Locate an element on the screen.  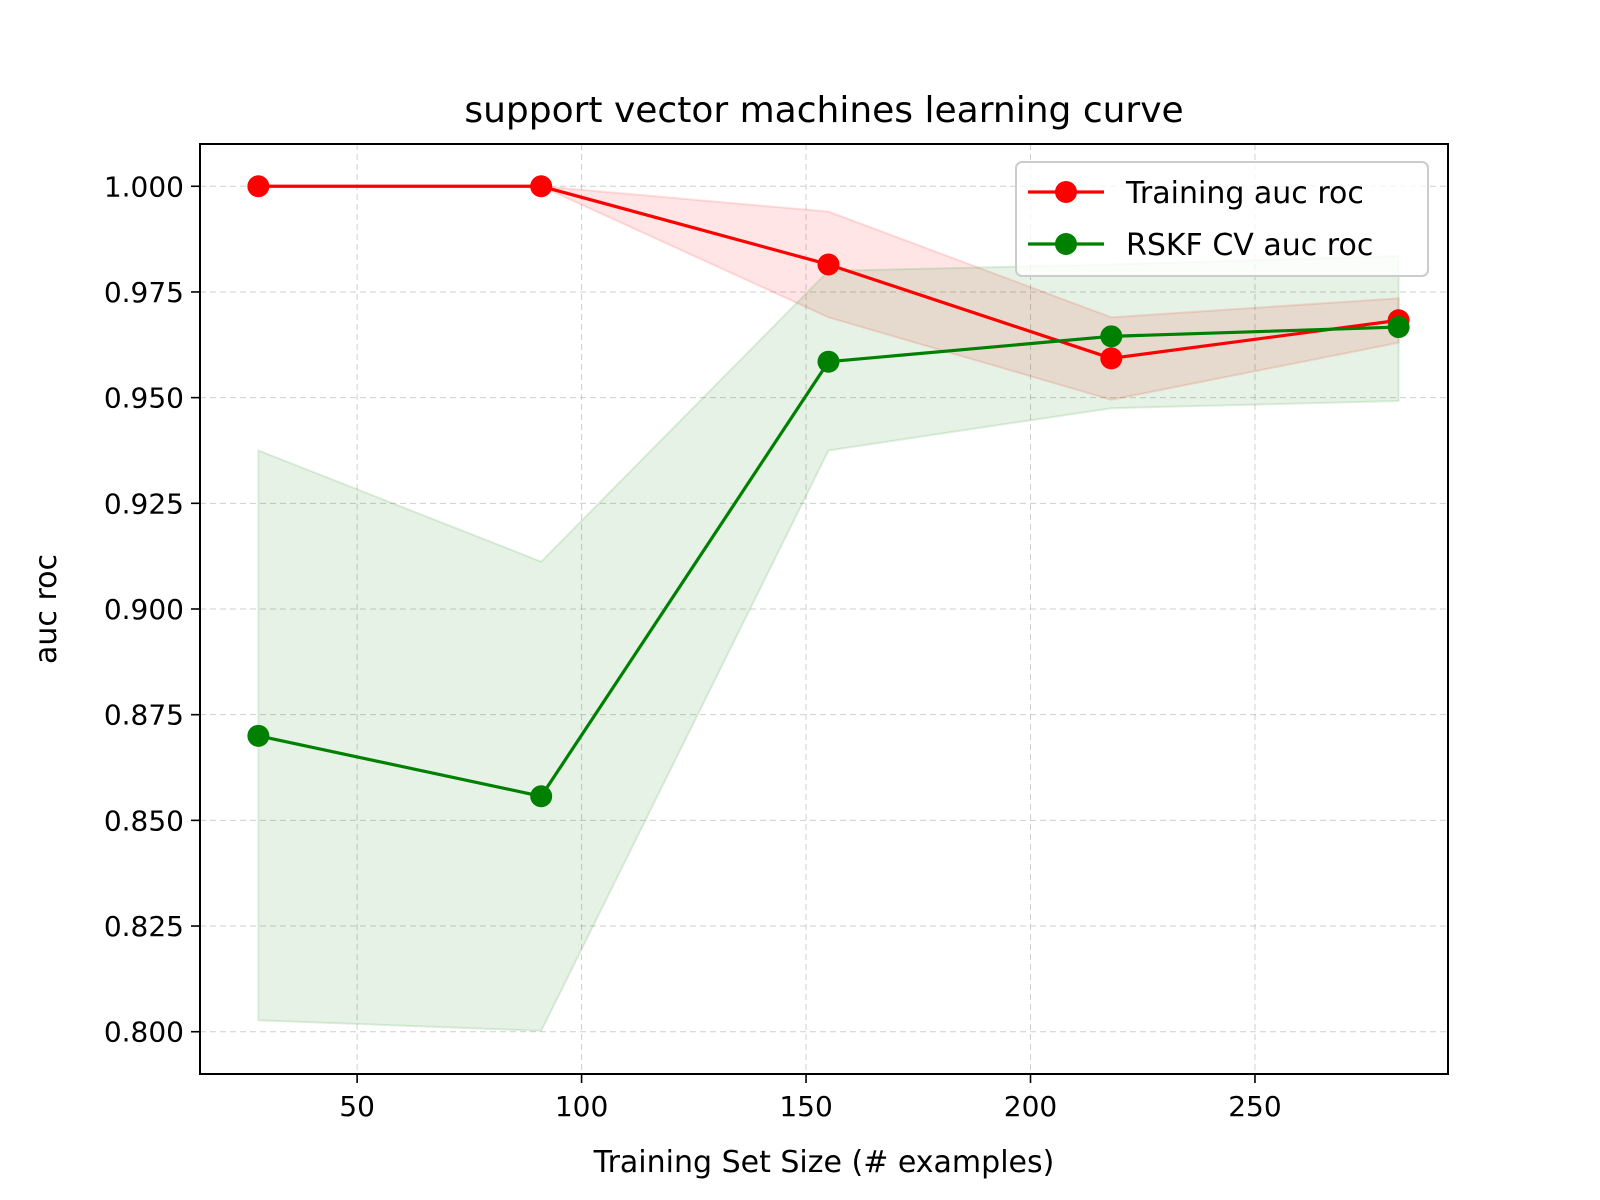
x-tick-label: 150 is located at coordinates (805, 1106).